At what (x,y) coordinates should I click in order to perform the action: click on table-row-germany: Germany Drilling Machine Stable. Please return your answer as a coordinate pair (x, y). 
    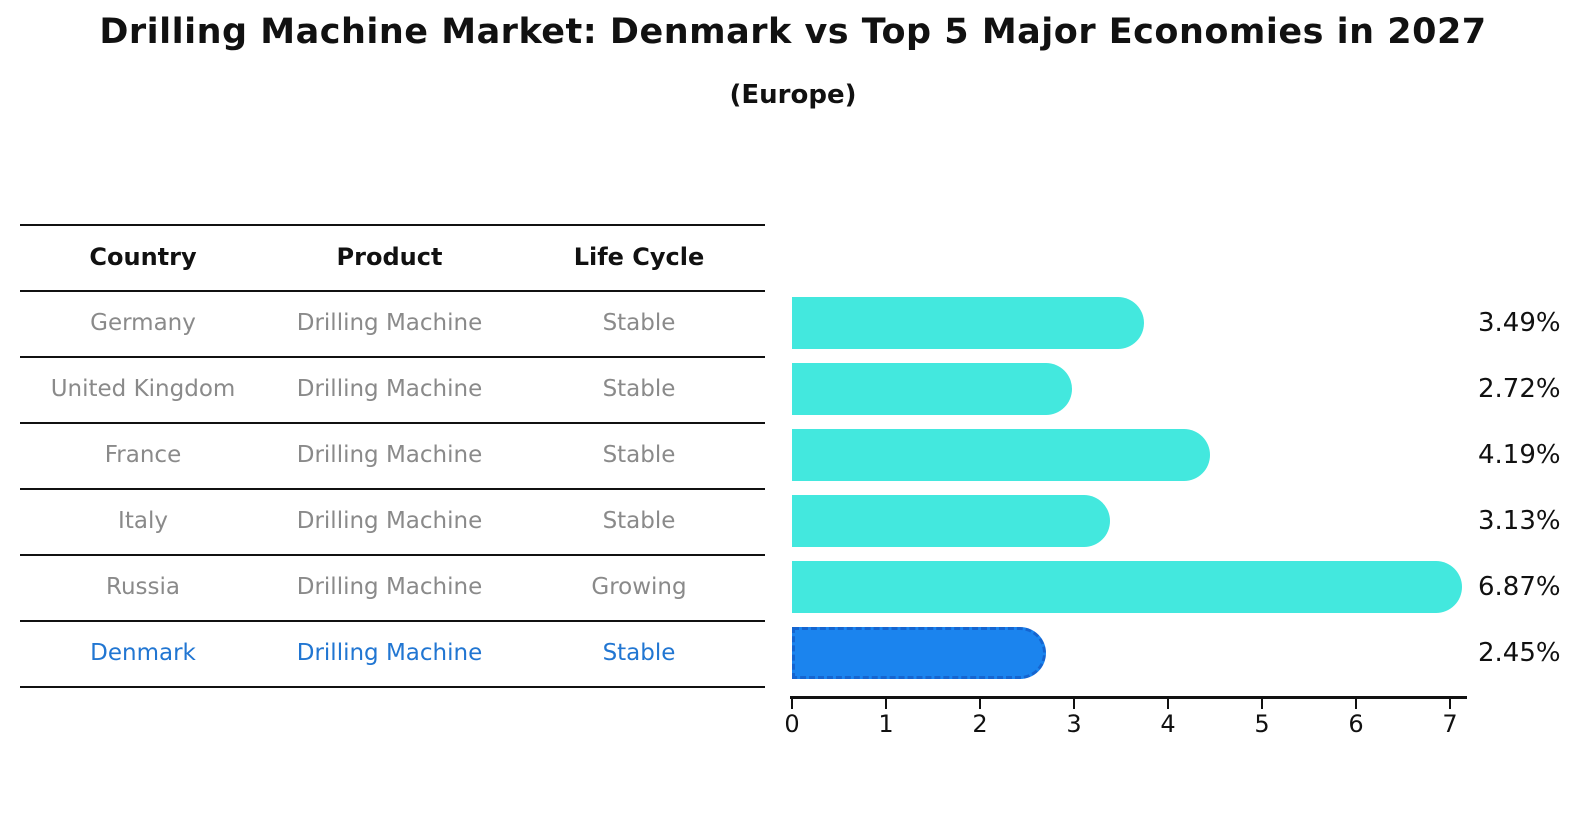
    Looking at the image, I should click on (392, 323).